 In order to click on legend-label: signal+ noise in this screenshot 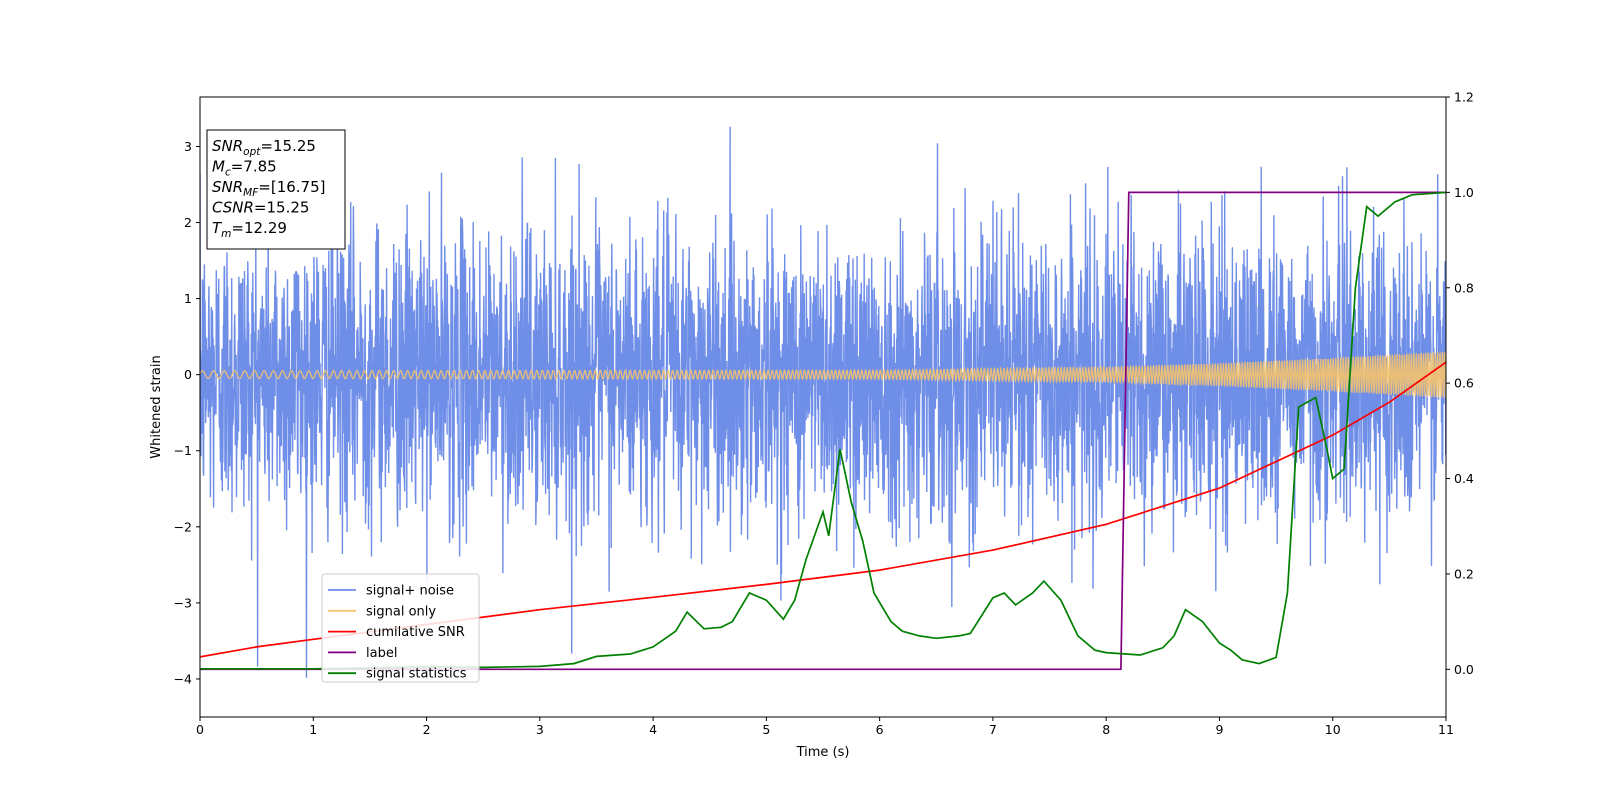, I will do `click(410, 591)`.